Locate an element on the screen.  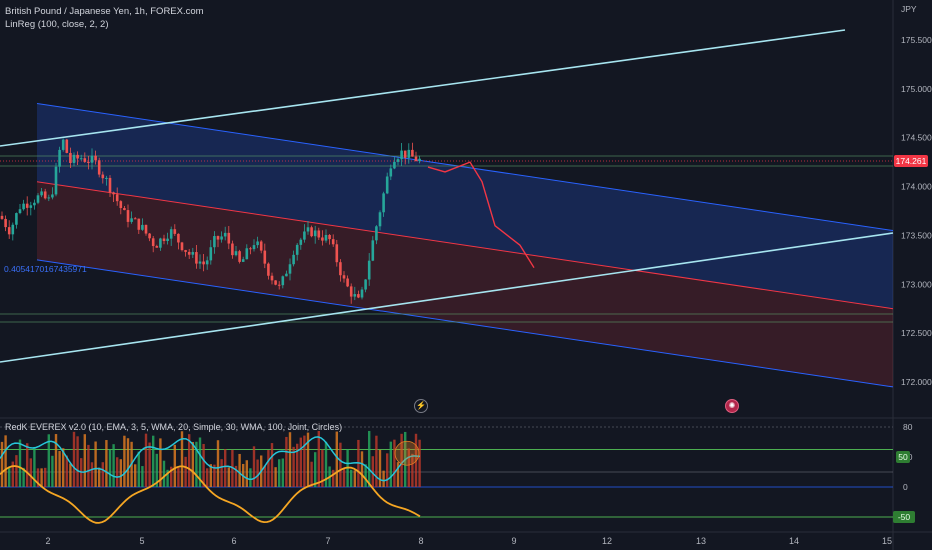
time-tick-label: 6 is located at coordinates (233, 541).